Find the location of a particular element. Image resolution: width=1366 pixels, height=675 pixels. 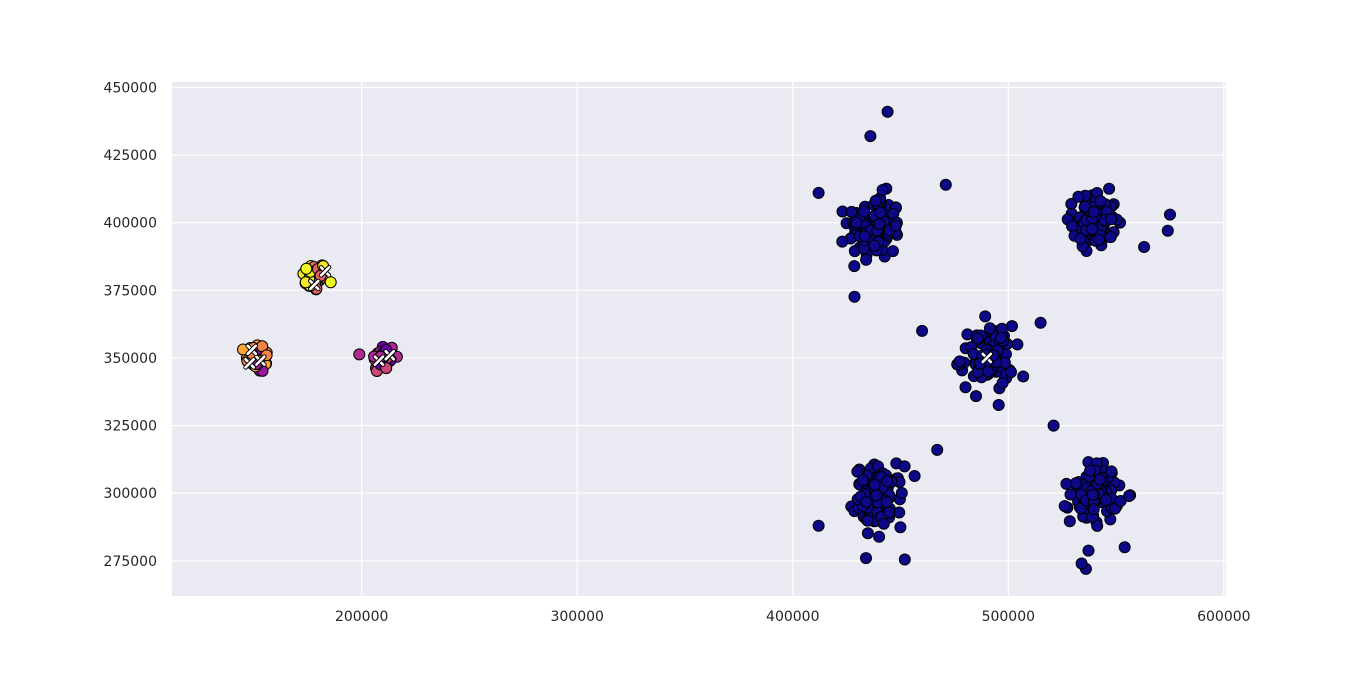

x-tick-label: 600000 is located at coordinates (1223, 617).